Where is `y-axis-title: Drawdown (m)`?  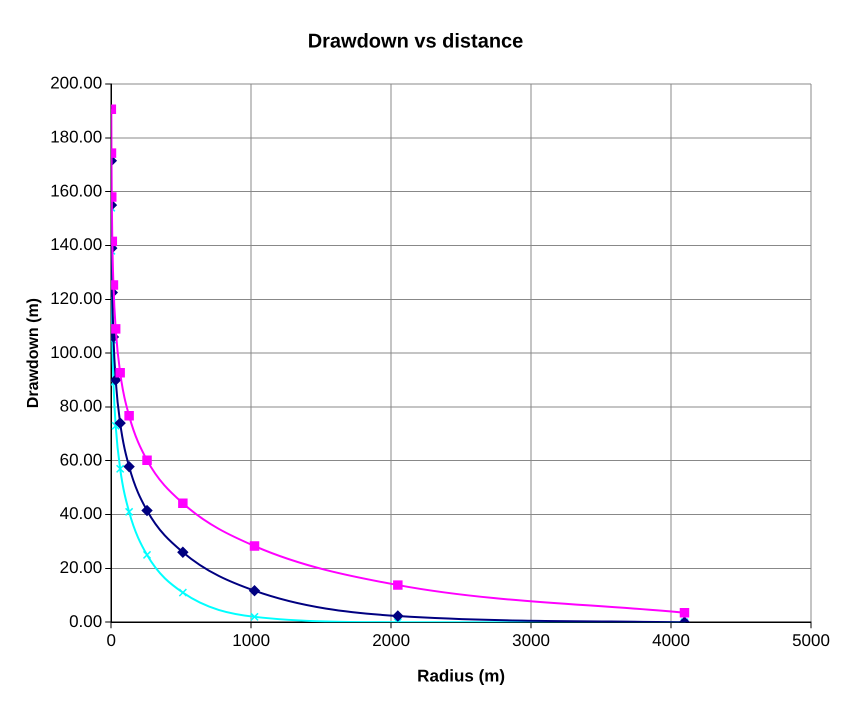
y-axis-title: Drawdown (m) is located at coordinates (33, 353).